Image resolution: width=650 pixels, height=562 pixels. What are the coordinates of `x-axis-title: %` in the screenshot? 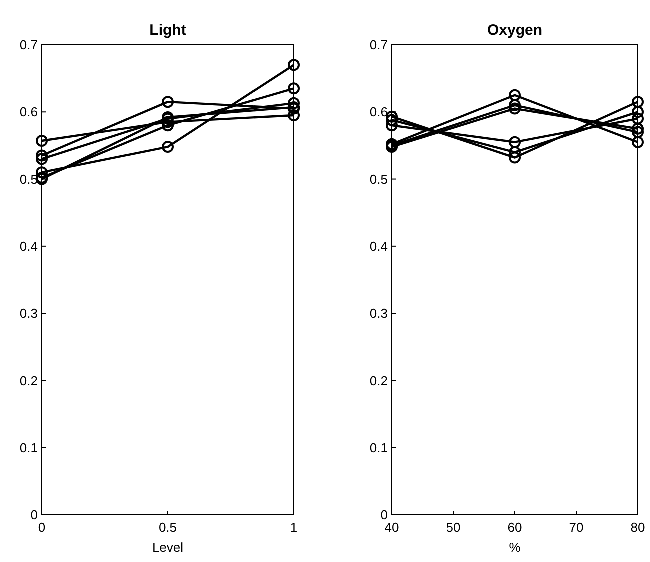 It's located at (515, 547).